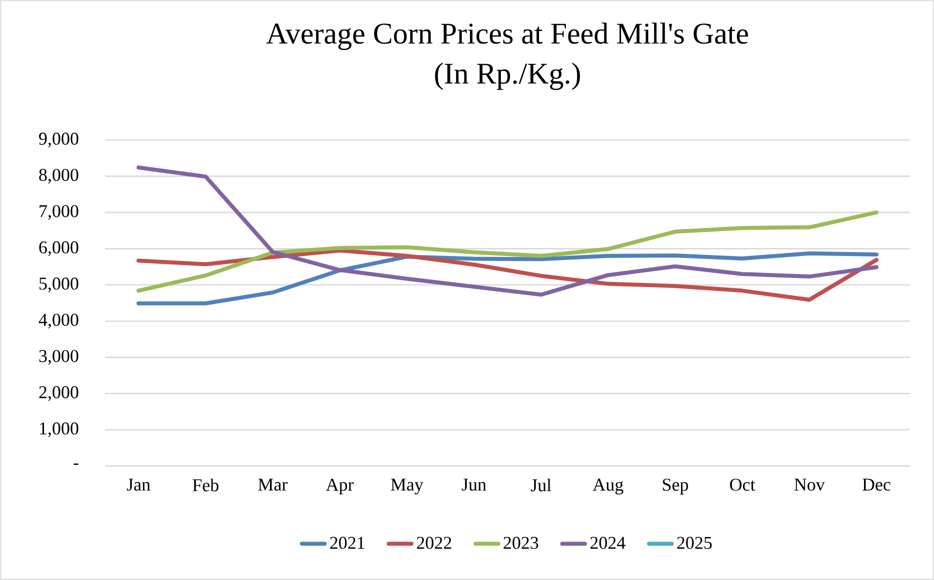 The height and width of the screenshot is (580, 934). I want to click on legend-label: 2023, so click(521, 542).